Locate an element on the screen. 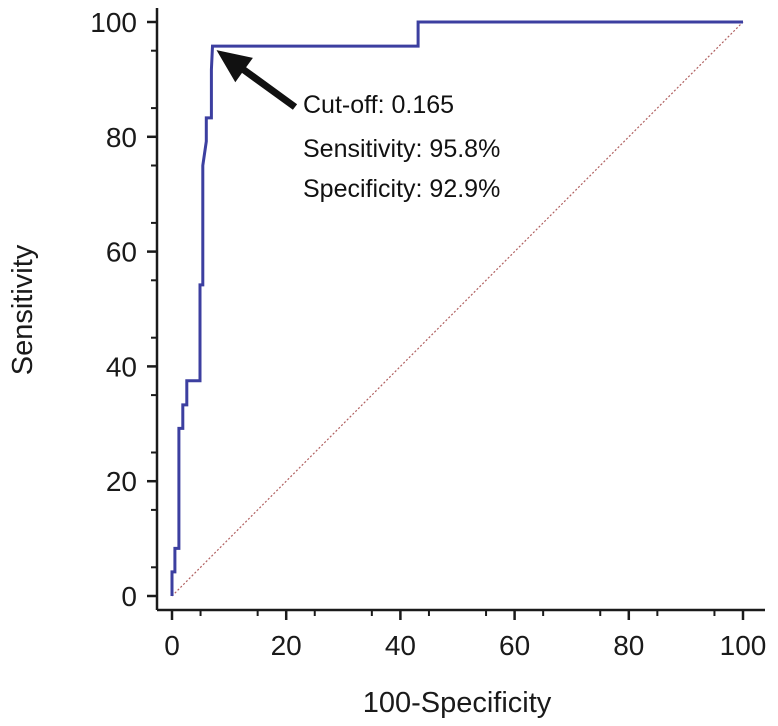 This screenshot has width=778, height=726. y-tick-label-80: 80 is located at coordinates (121, 137).